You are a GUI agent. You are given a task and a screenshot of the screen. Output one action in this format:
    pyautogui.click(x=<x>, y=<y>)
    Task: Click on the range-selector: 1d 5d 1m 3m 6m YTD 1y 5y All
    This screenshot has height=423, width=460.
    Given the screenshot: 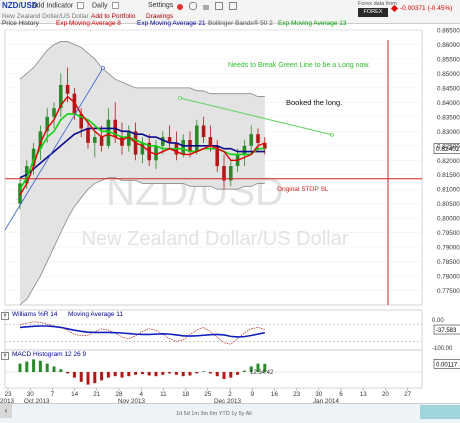 What is the action you would take?
    pyautogui.click(x=214, y=414)
    